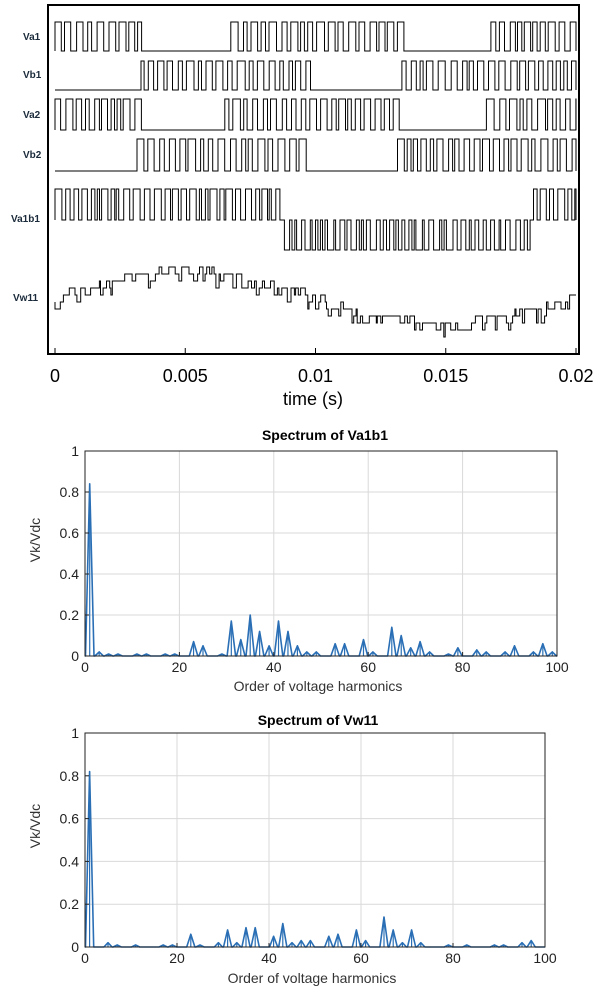 The height and width of the screenshot is (992, 614). Describe the element at coordinates (445, 376) in the screenshot. I see `waveform-xtick-label: 0.015` at that location.